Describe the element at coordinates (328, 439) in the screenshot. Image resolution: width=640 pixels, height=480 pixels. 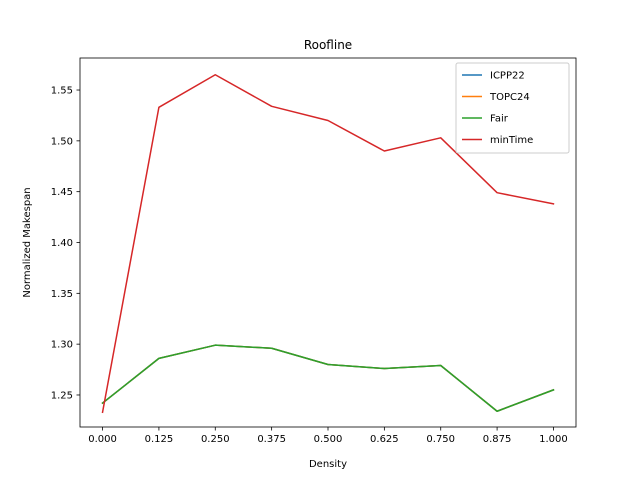
I see `x-tick-label: 0.500` at that location.